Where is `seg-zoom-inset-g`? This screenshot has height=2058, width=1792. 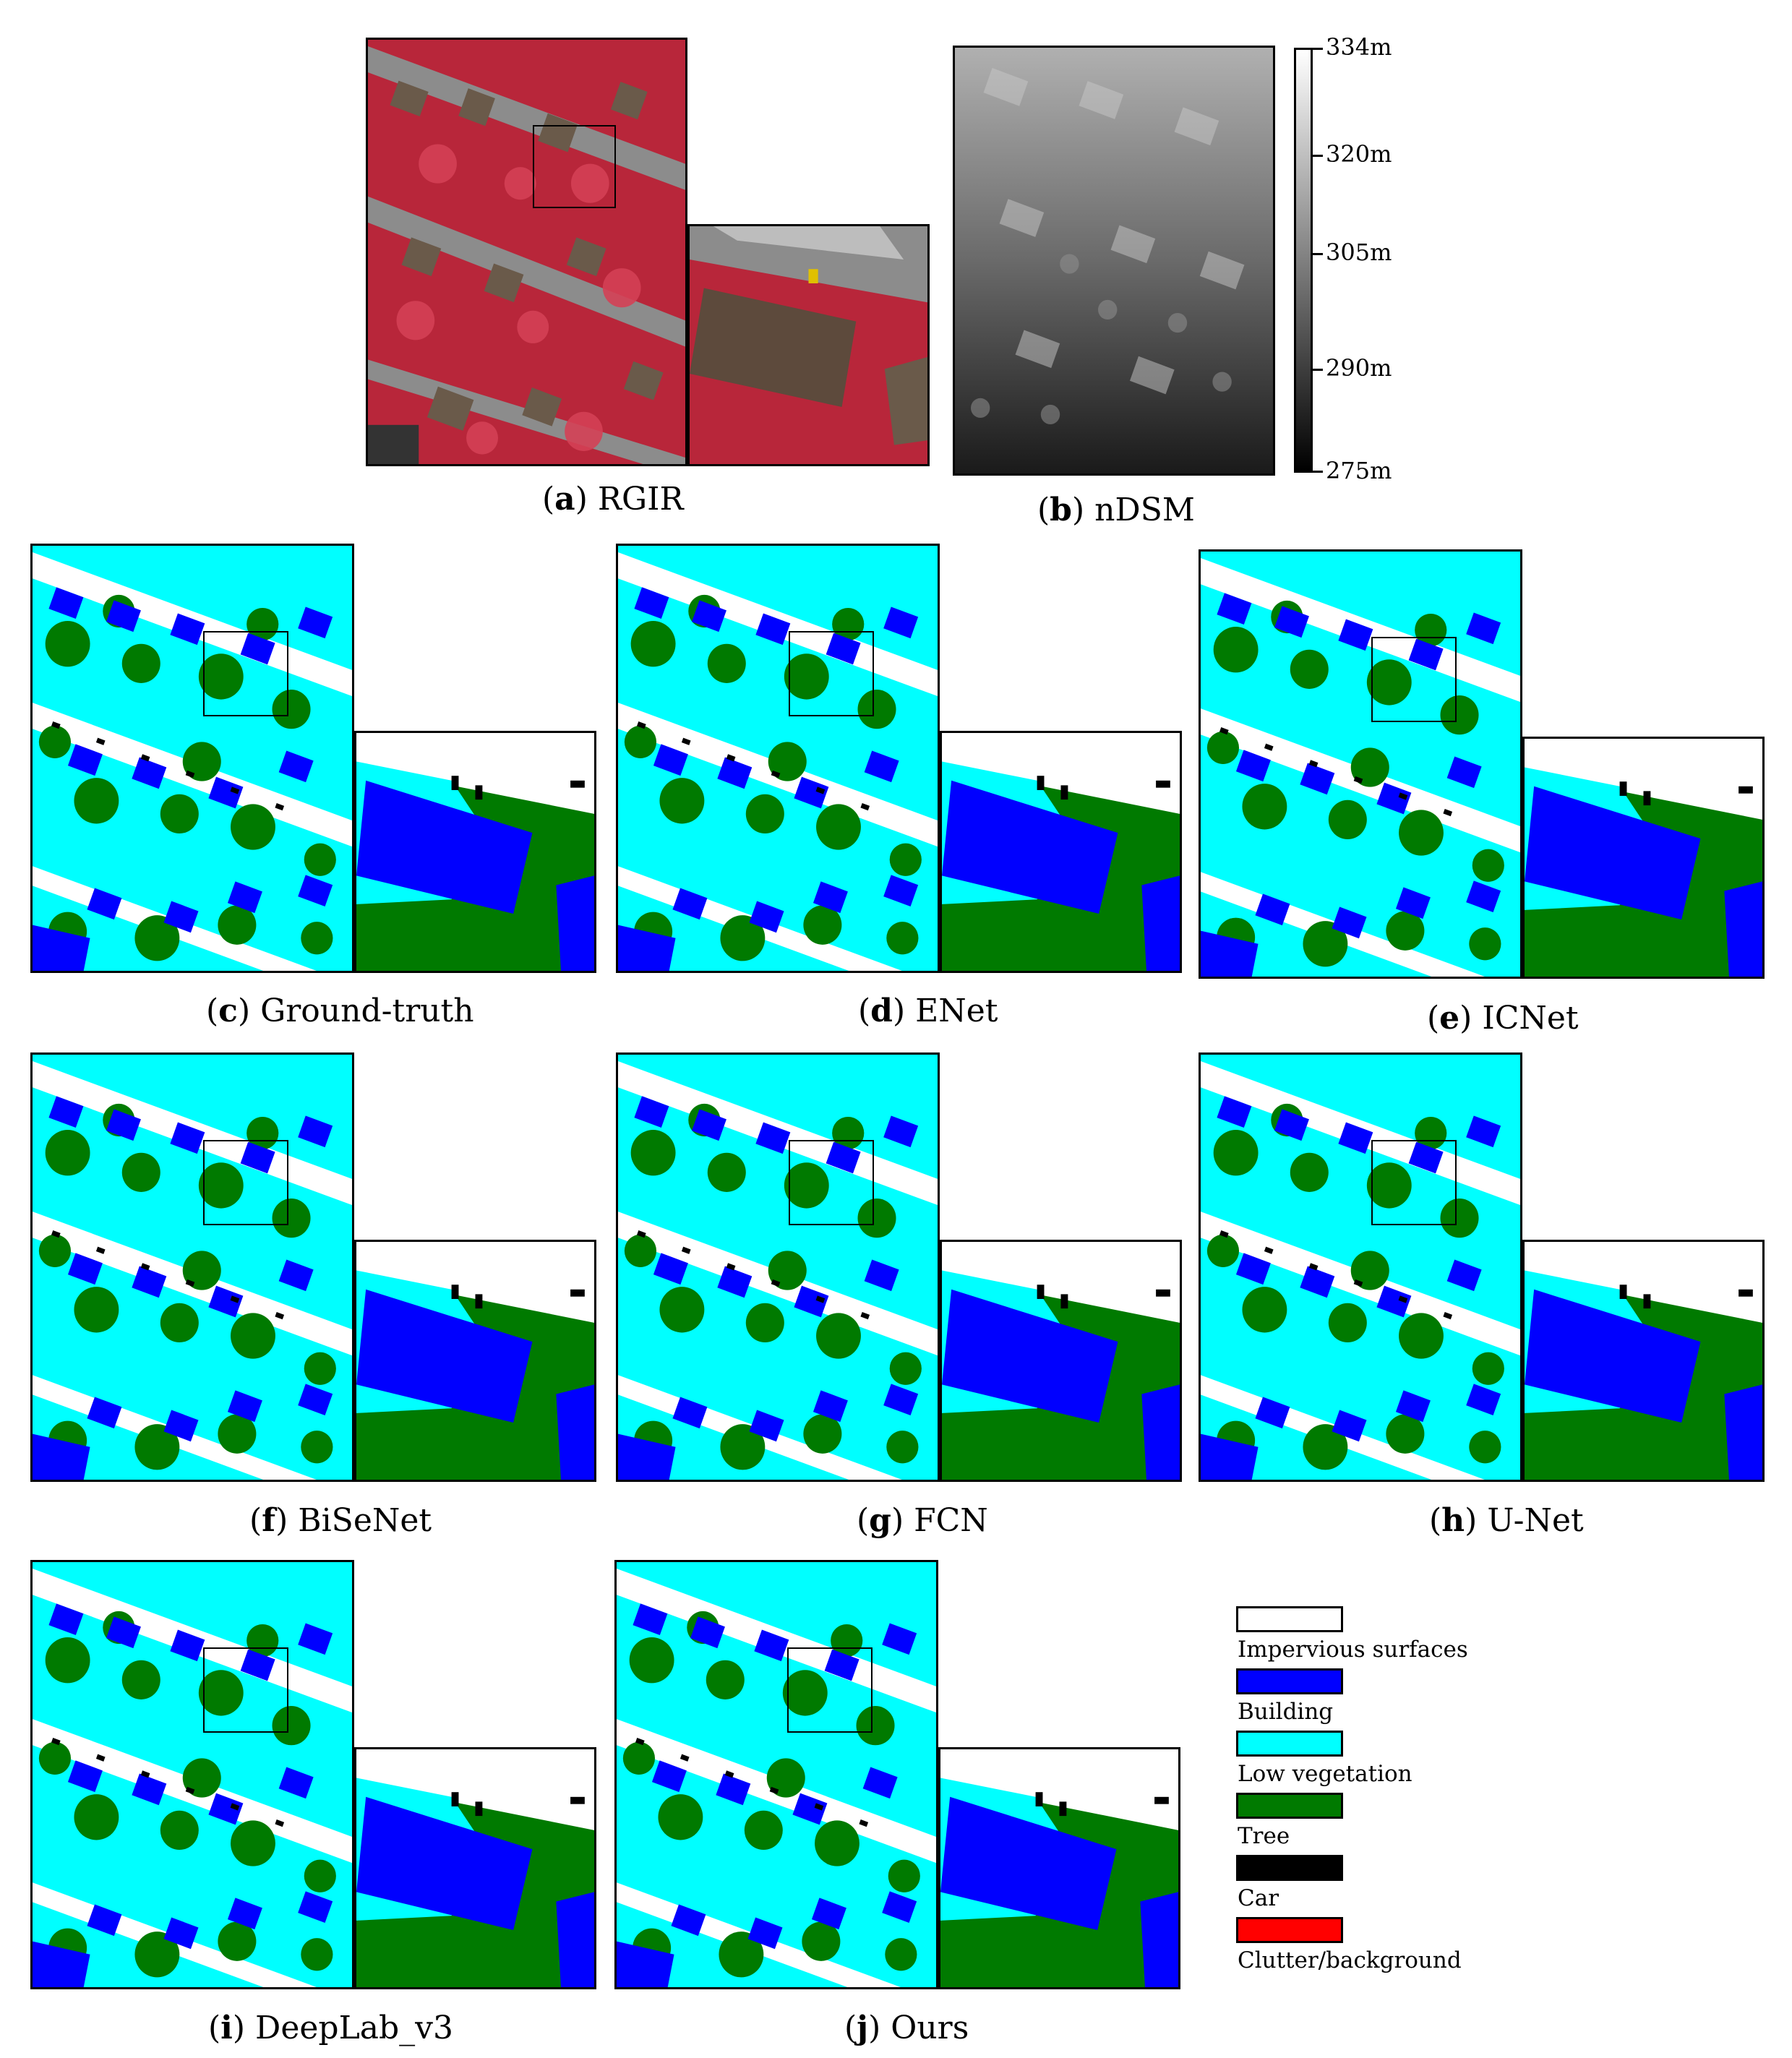
seg-zoom-inset-g is located at coordinates (1061, 1361).